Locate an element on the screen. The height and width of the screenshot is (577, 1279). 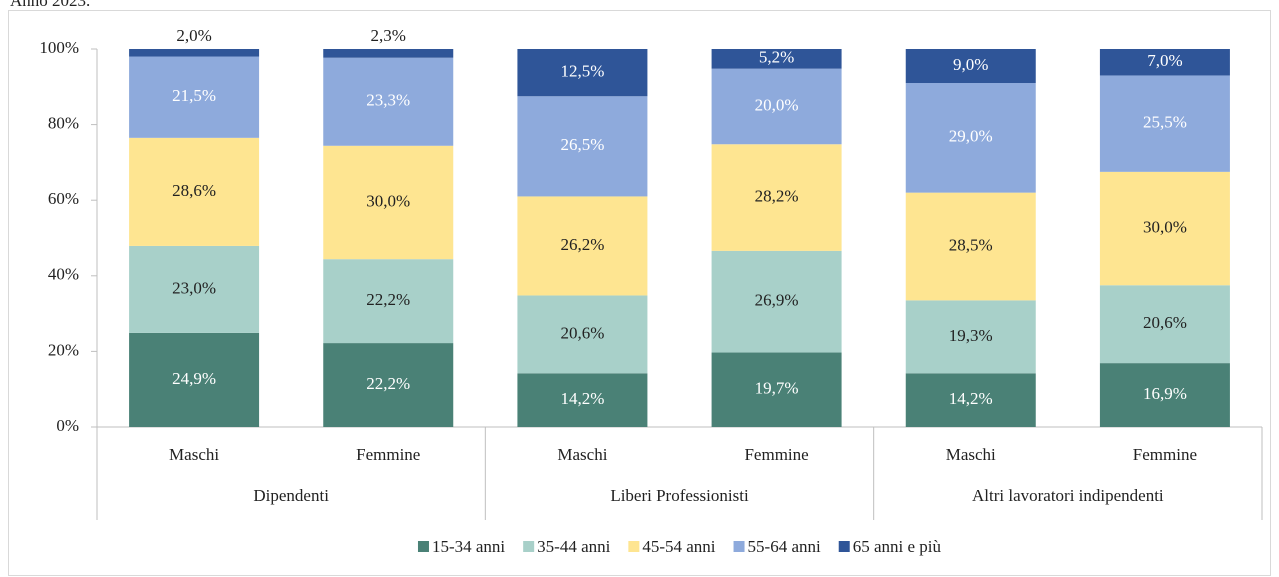
data-label: 16,9% is located at coordinates (1165, 393).